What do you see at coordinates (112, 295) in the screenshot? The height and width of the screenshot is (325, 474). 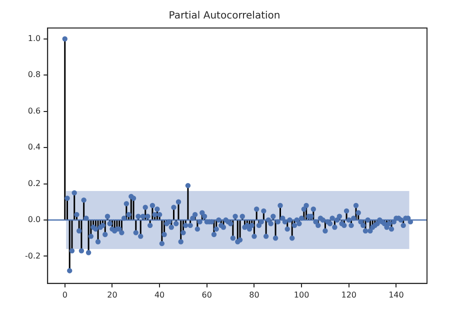 I see `x-tick-label: 20` at bounding box center [112, 295].